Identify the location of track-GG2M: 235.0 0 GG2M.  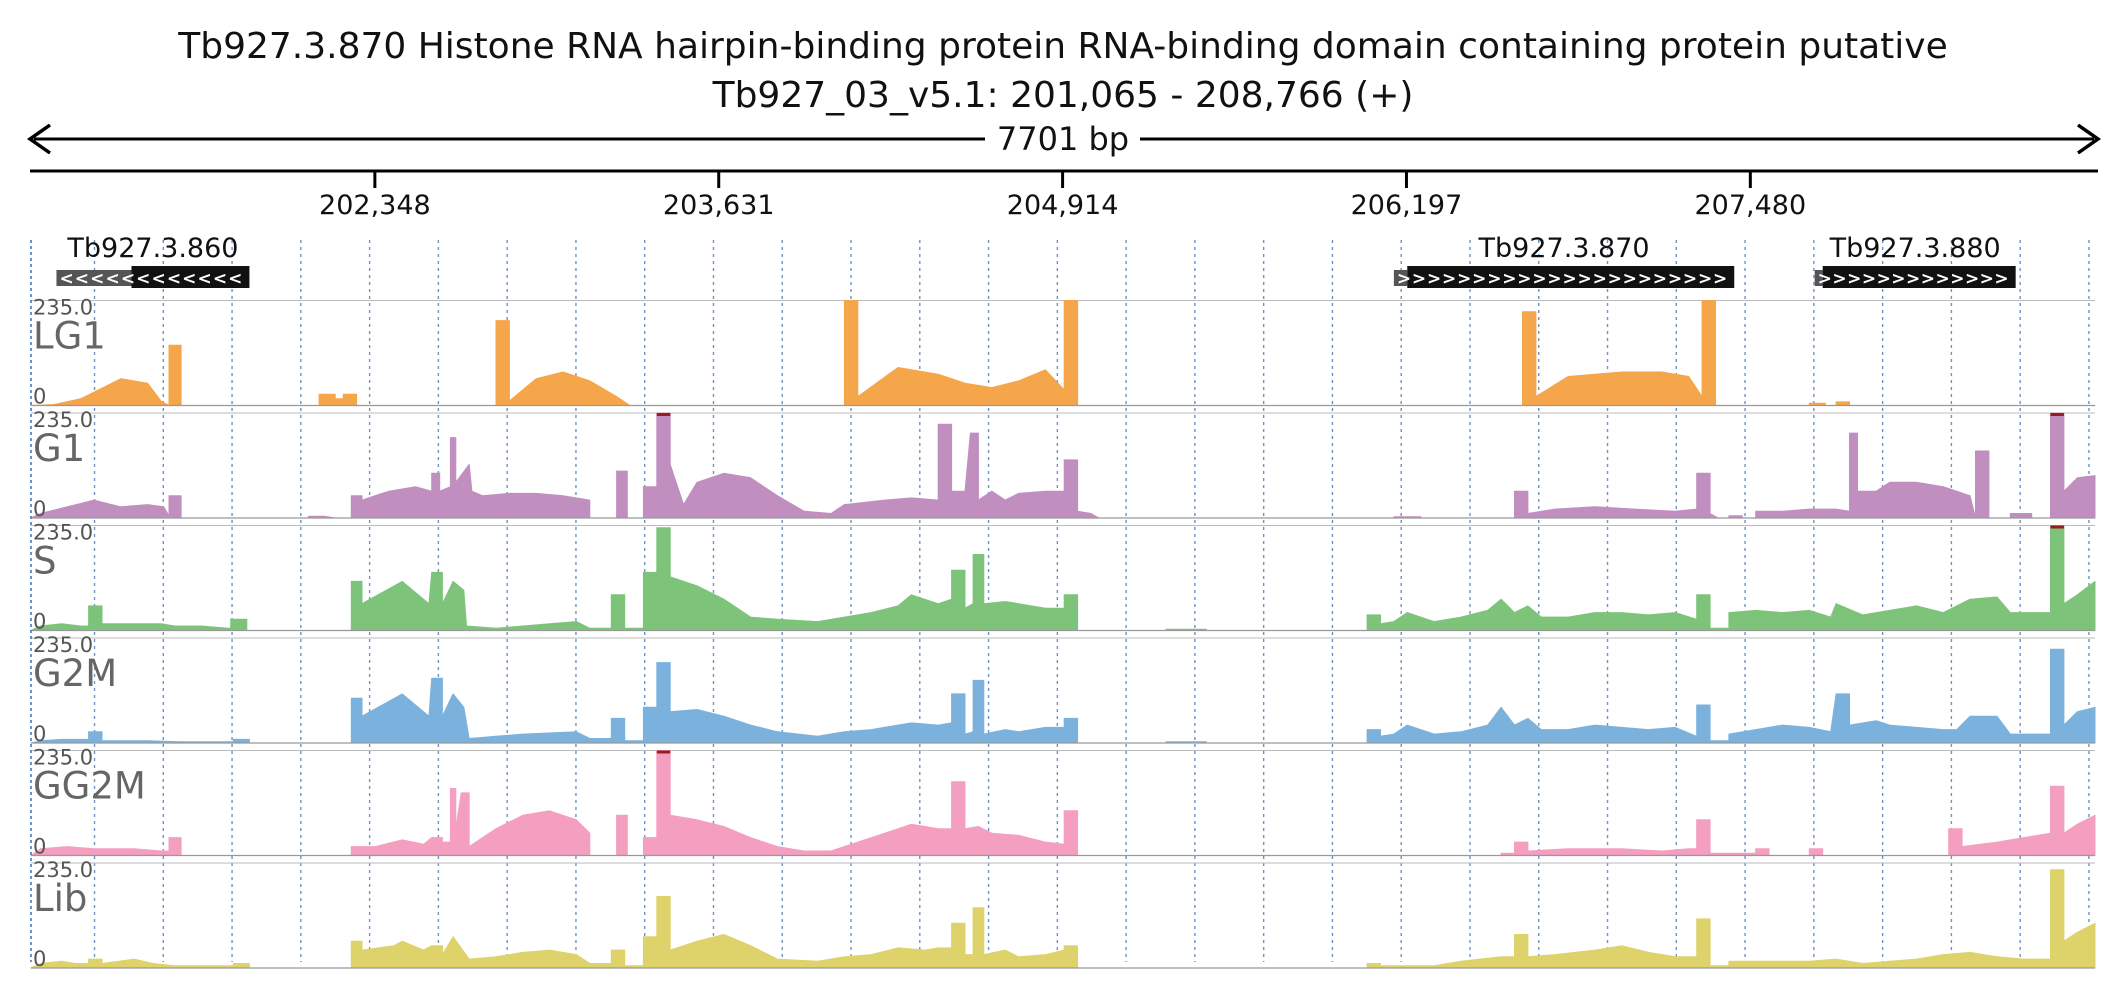
(1063, 802).